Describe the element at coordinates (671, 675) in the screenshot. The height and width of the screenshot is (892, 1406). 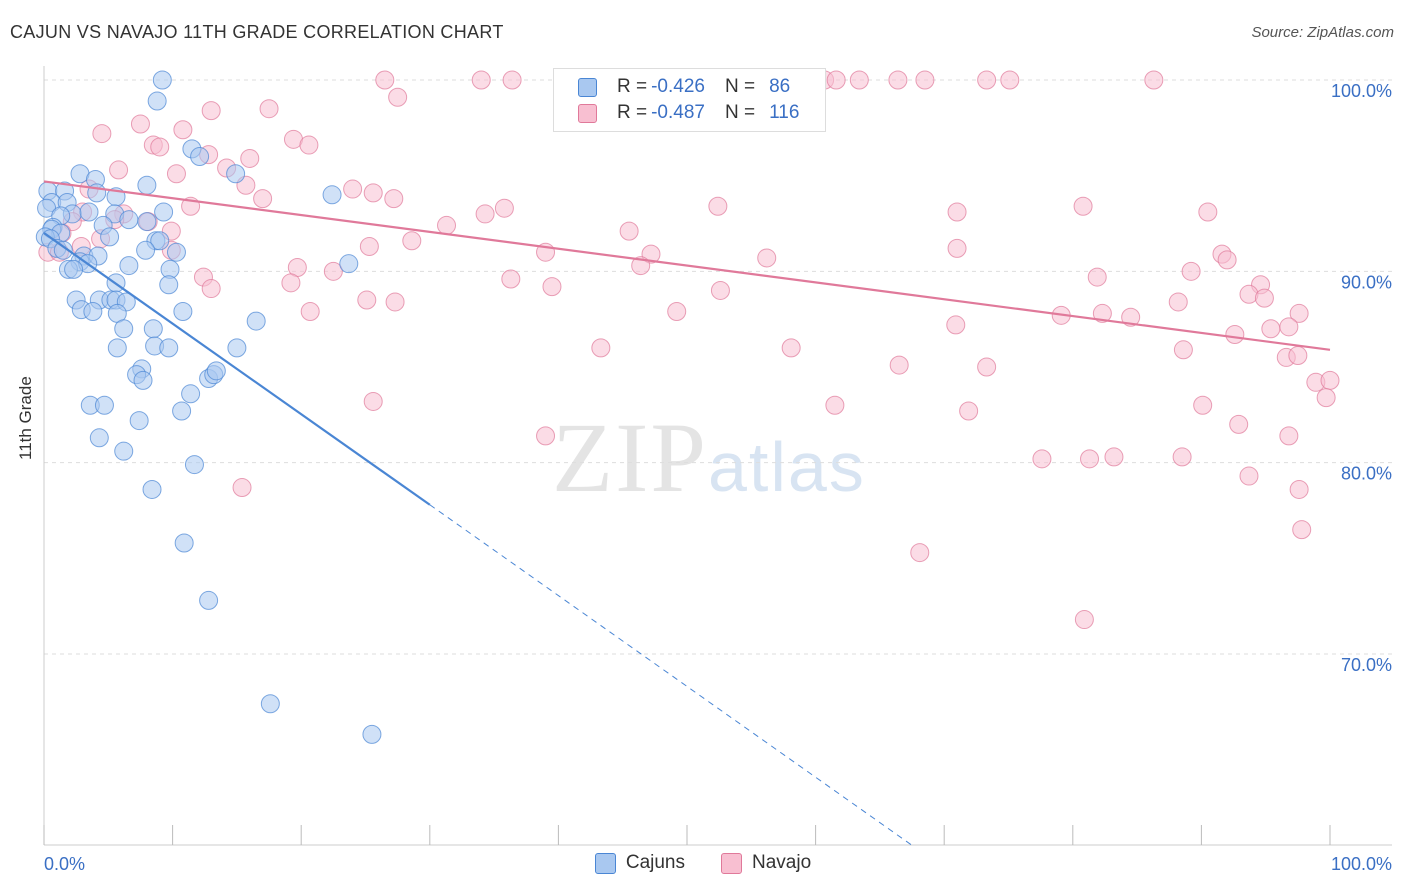
I see `cajuns-trend-extension` at that location.